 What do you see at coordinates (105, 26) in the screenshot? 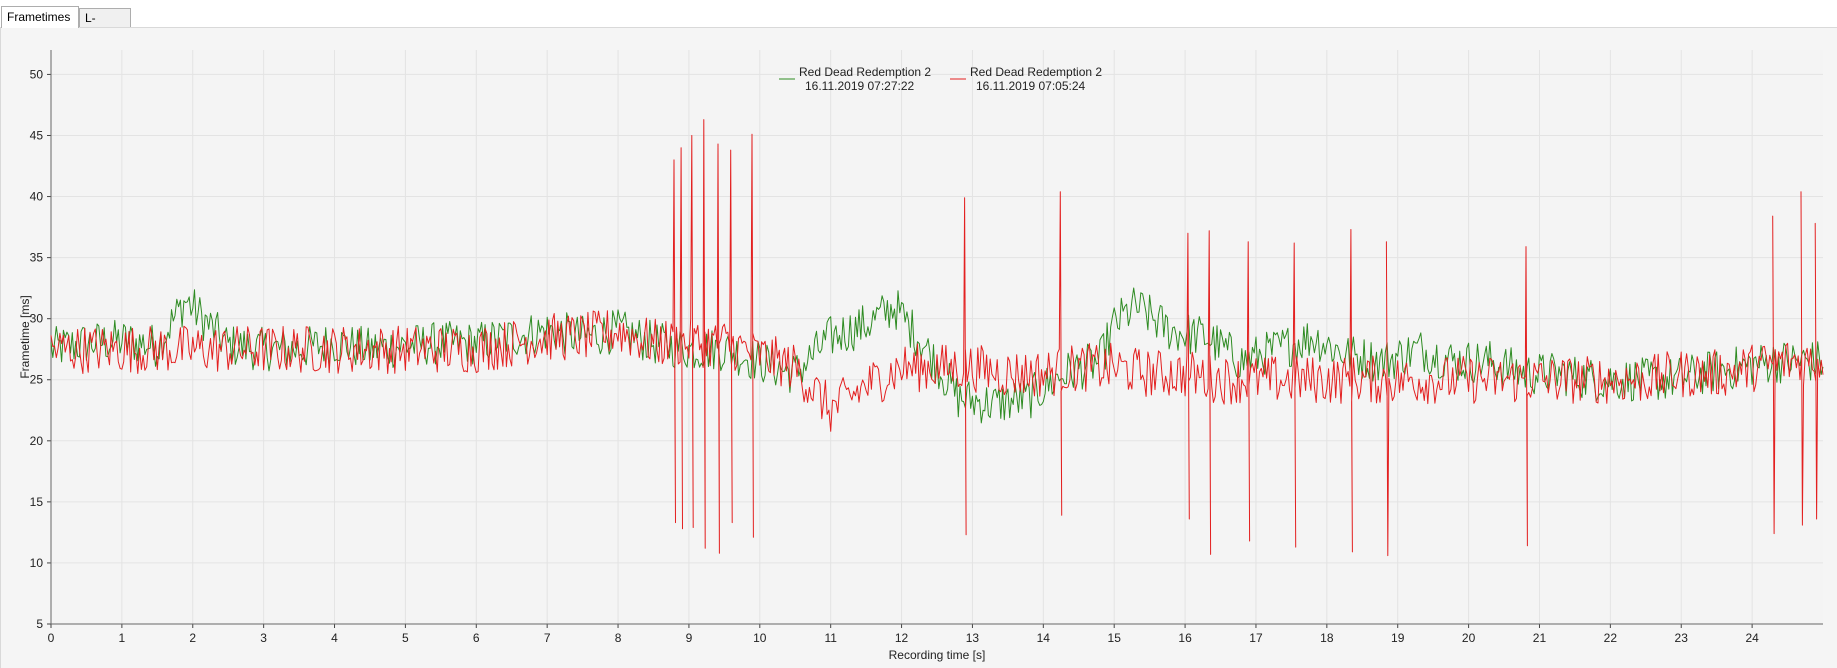
I see `tab-l-shape: L-shape` at bounding box center [105, 26].